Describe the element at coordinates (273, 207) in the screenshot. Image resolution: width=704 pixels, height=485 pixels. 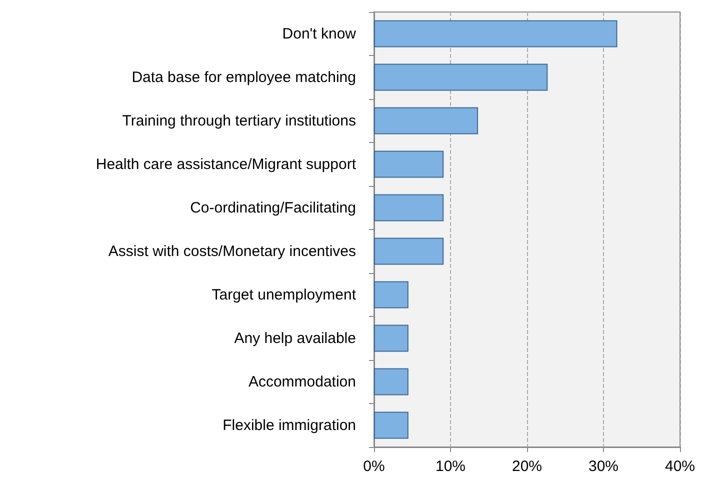
I see `y-tick-label: Co-ordinating/Facilitating` at that location.